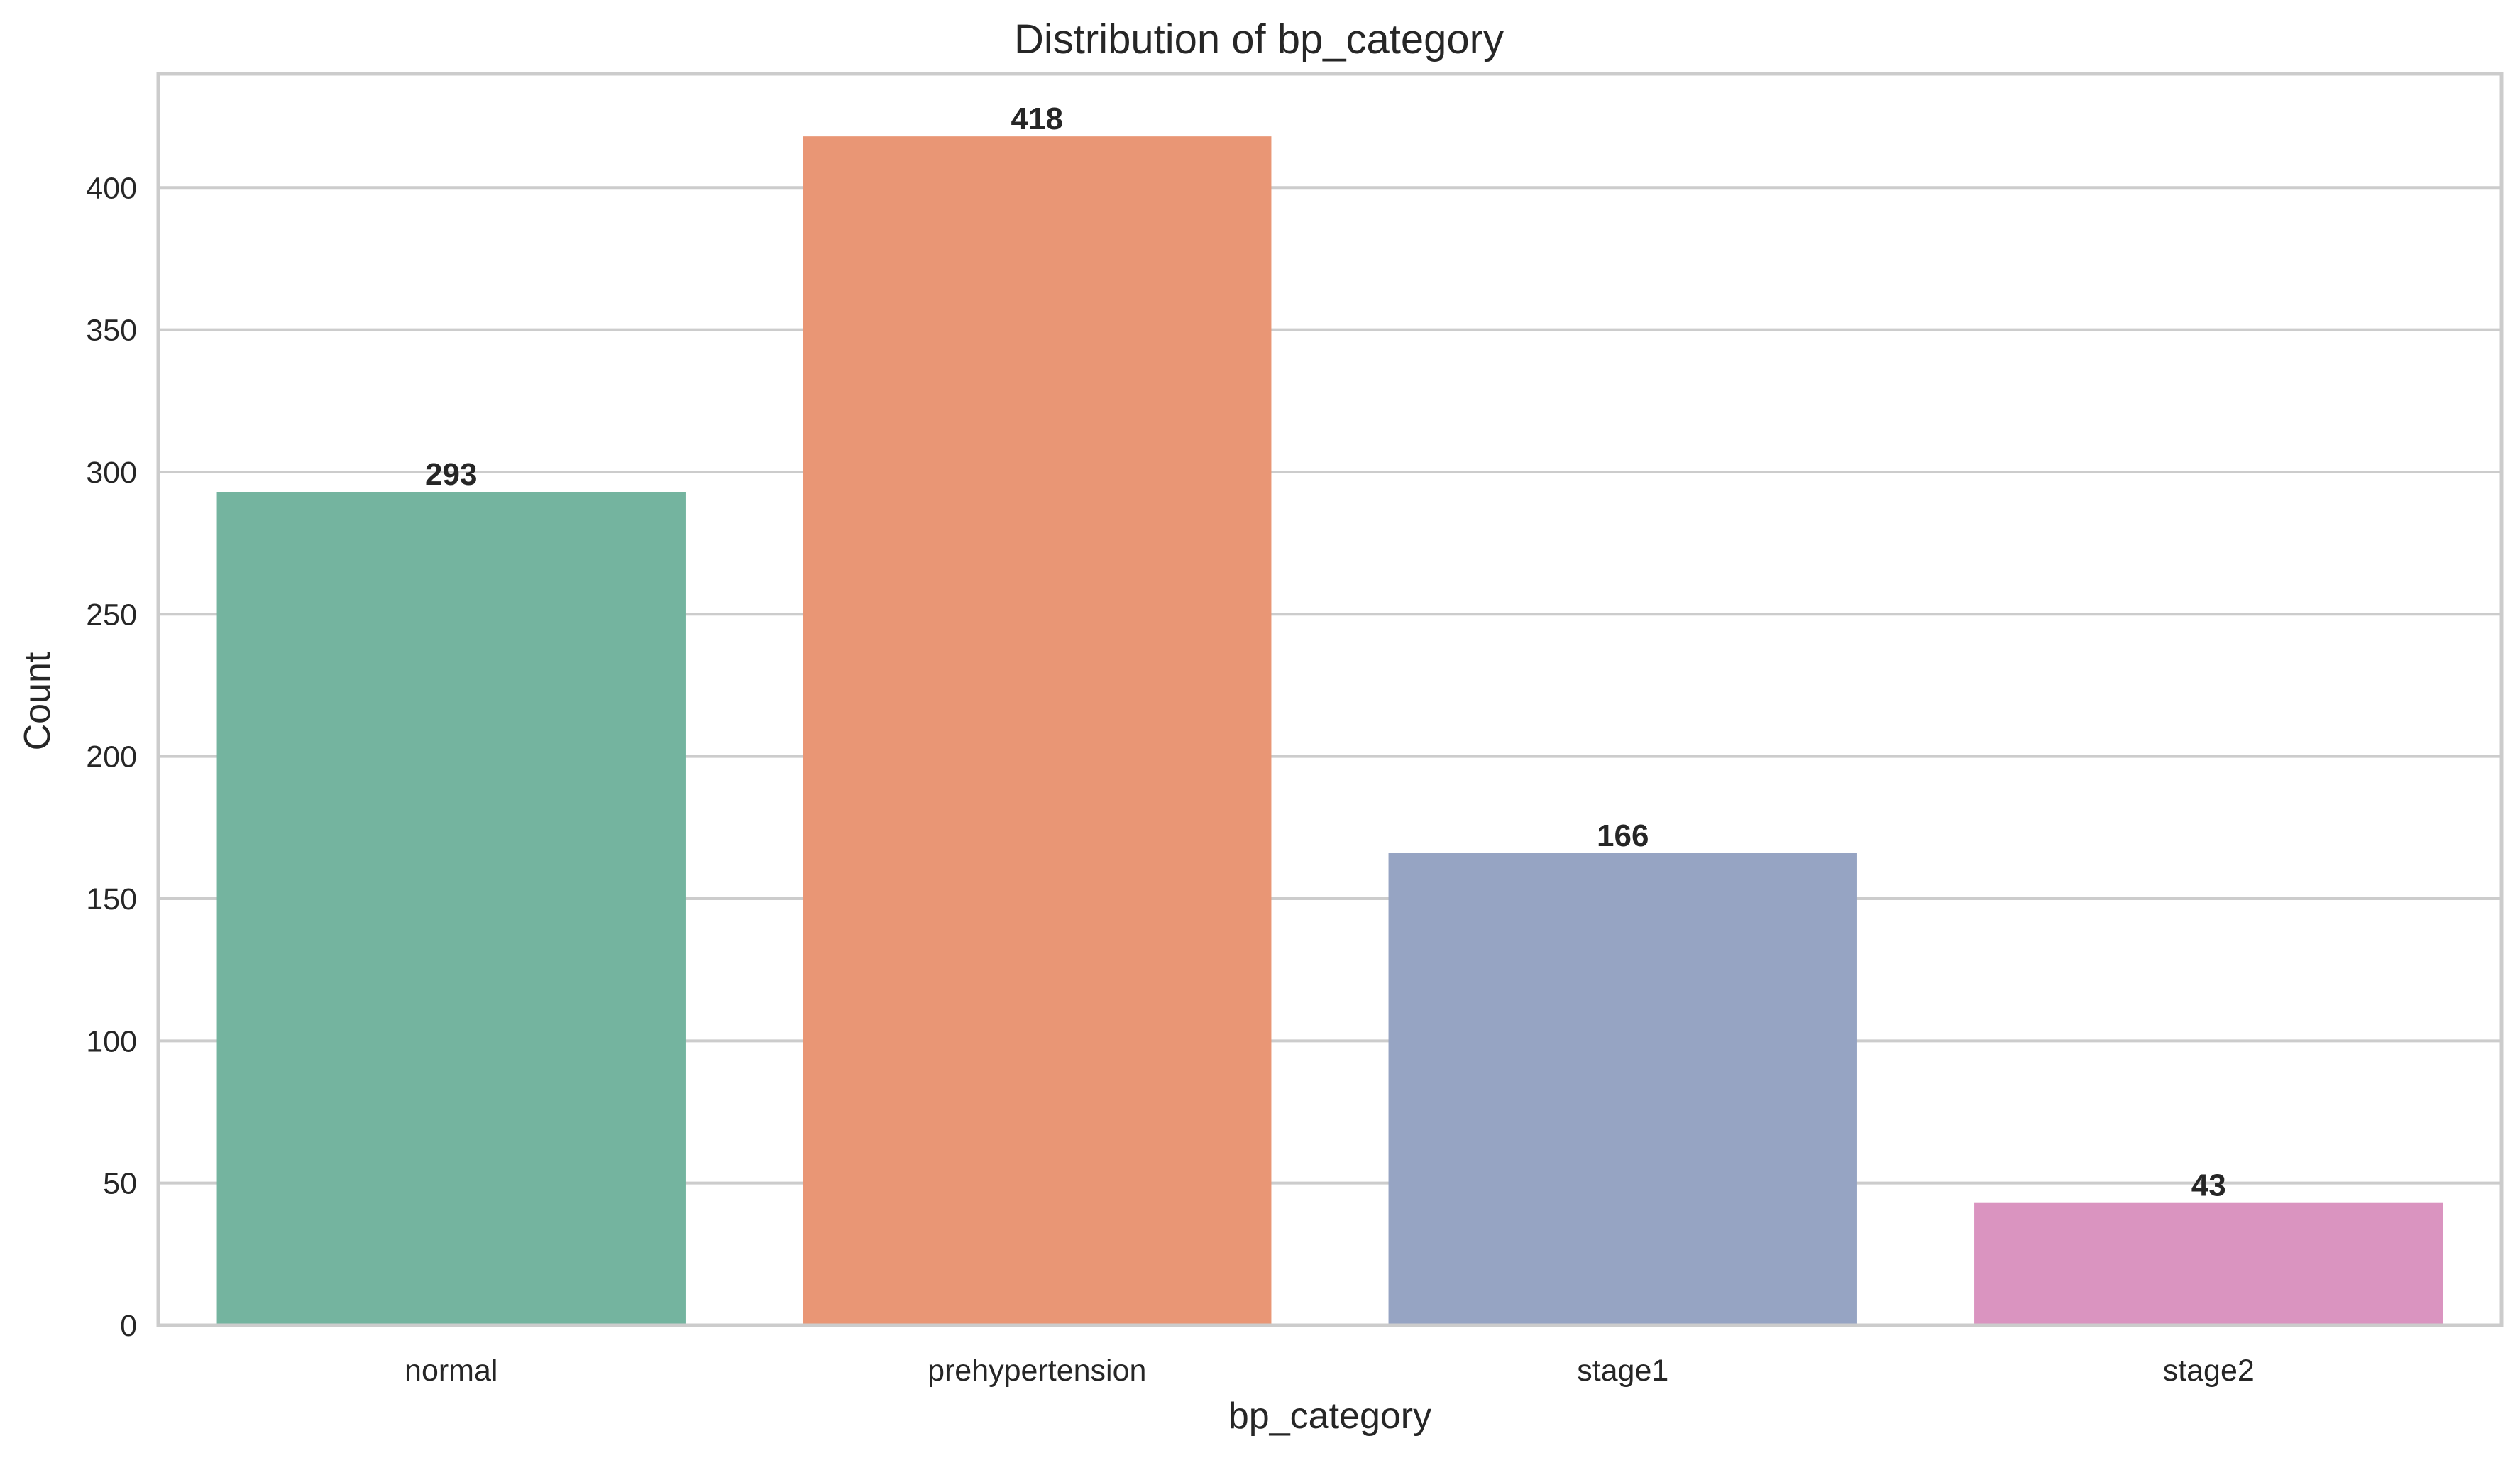  I want to click on data-label-normal: 293, so click(451, 474).